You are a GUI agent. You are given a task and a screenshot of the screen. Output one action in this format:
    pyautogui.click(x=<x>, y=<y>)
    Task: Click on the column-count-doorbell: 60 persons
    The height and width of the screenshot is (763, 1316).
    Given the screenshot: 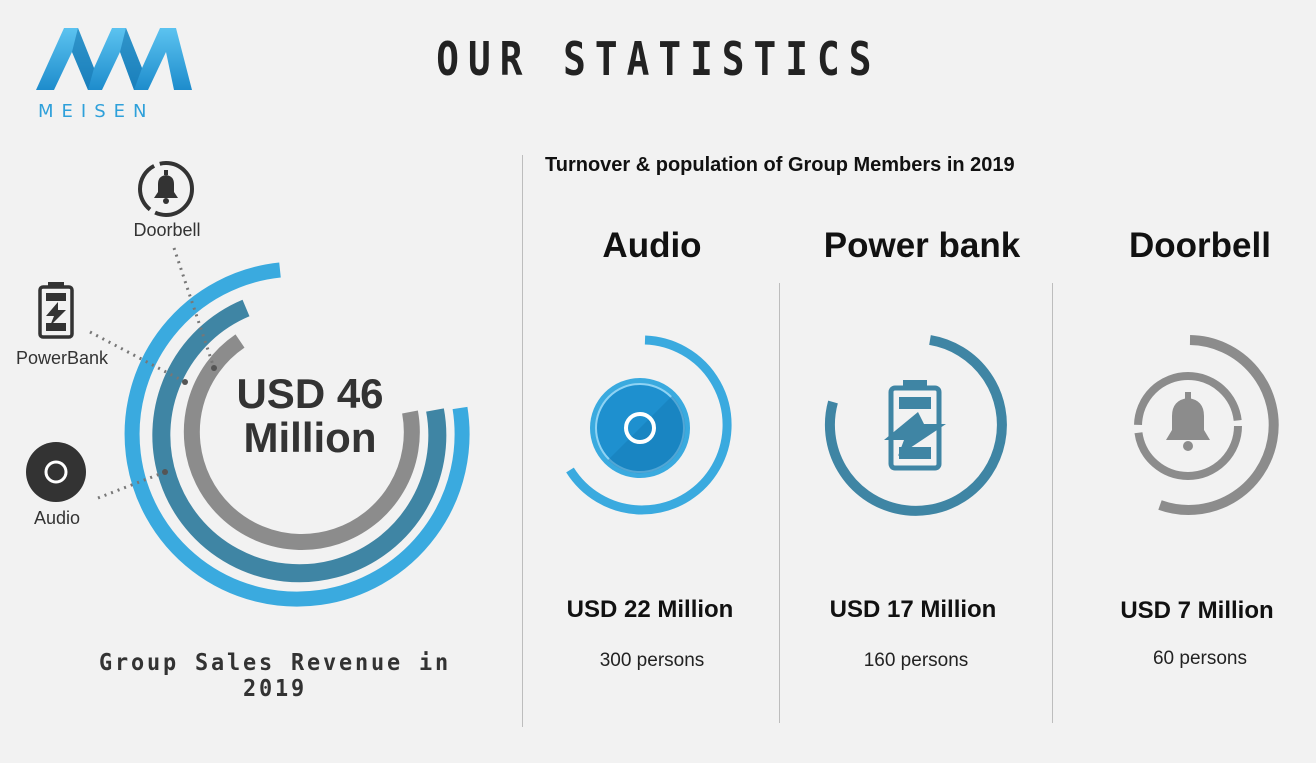 What is the action you would take?
    pyautogui.click(x=1199, y=658)
    